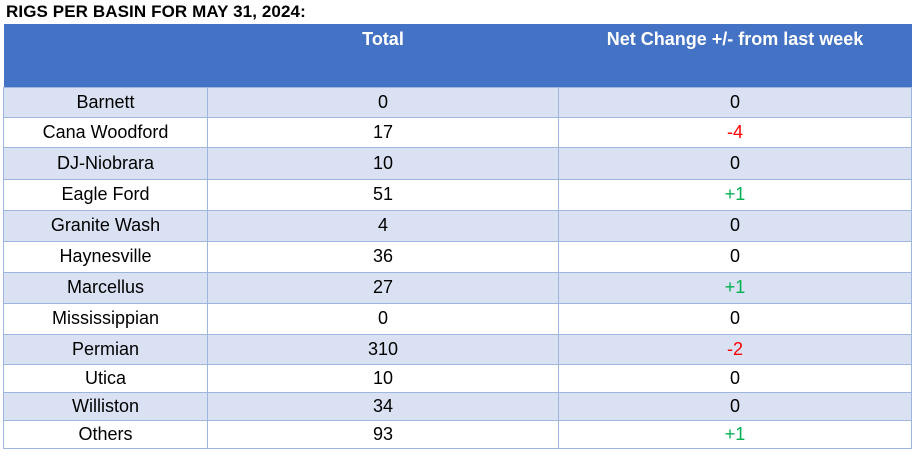 The image size is (913, 456). I want to click on basin-cell: Granite Wash, so click(105, 225).